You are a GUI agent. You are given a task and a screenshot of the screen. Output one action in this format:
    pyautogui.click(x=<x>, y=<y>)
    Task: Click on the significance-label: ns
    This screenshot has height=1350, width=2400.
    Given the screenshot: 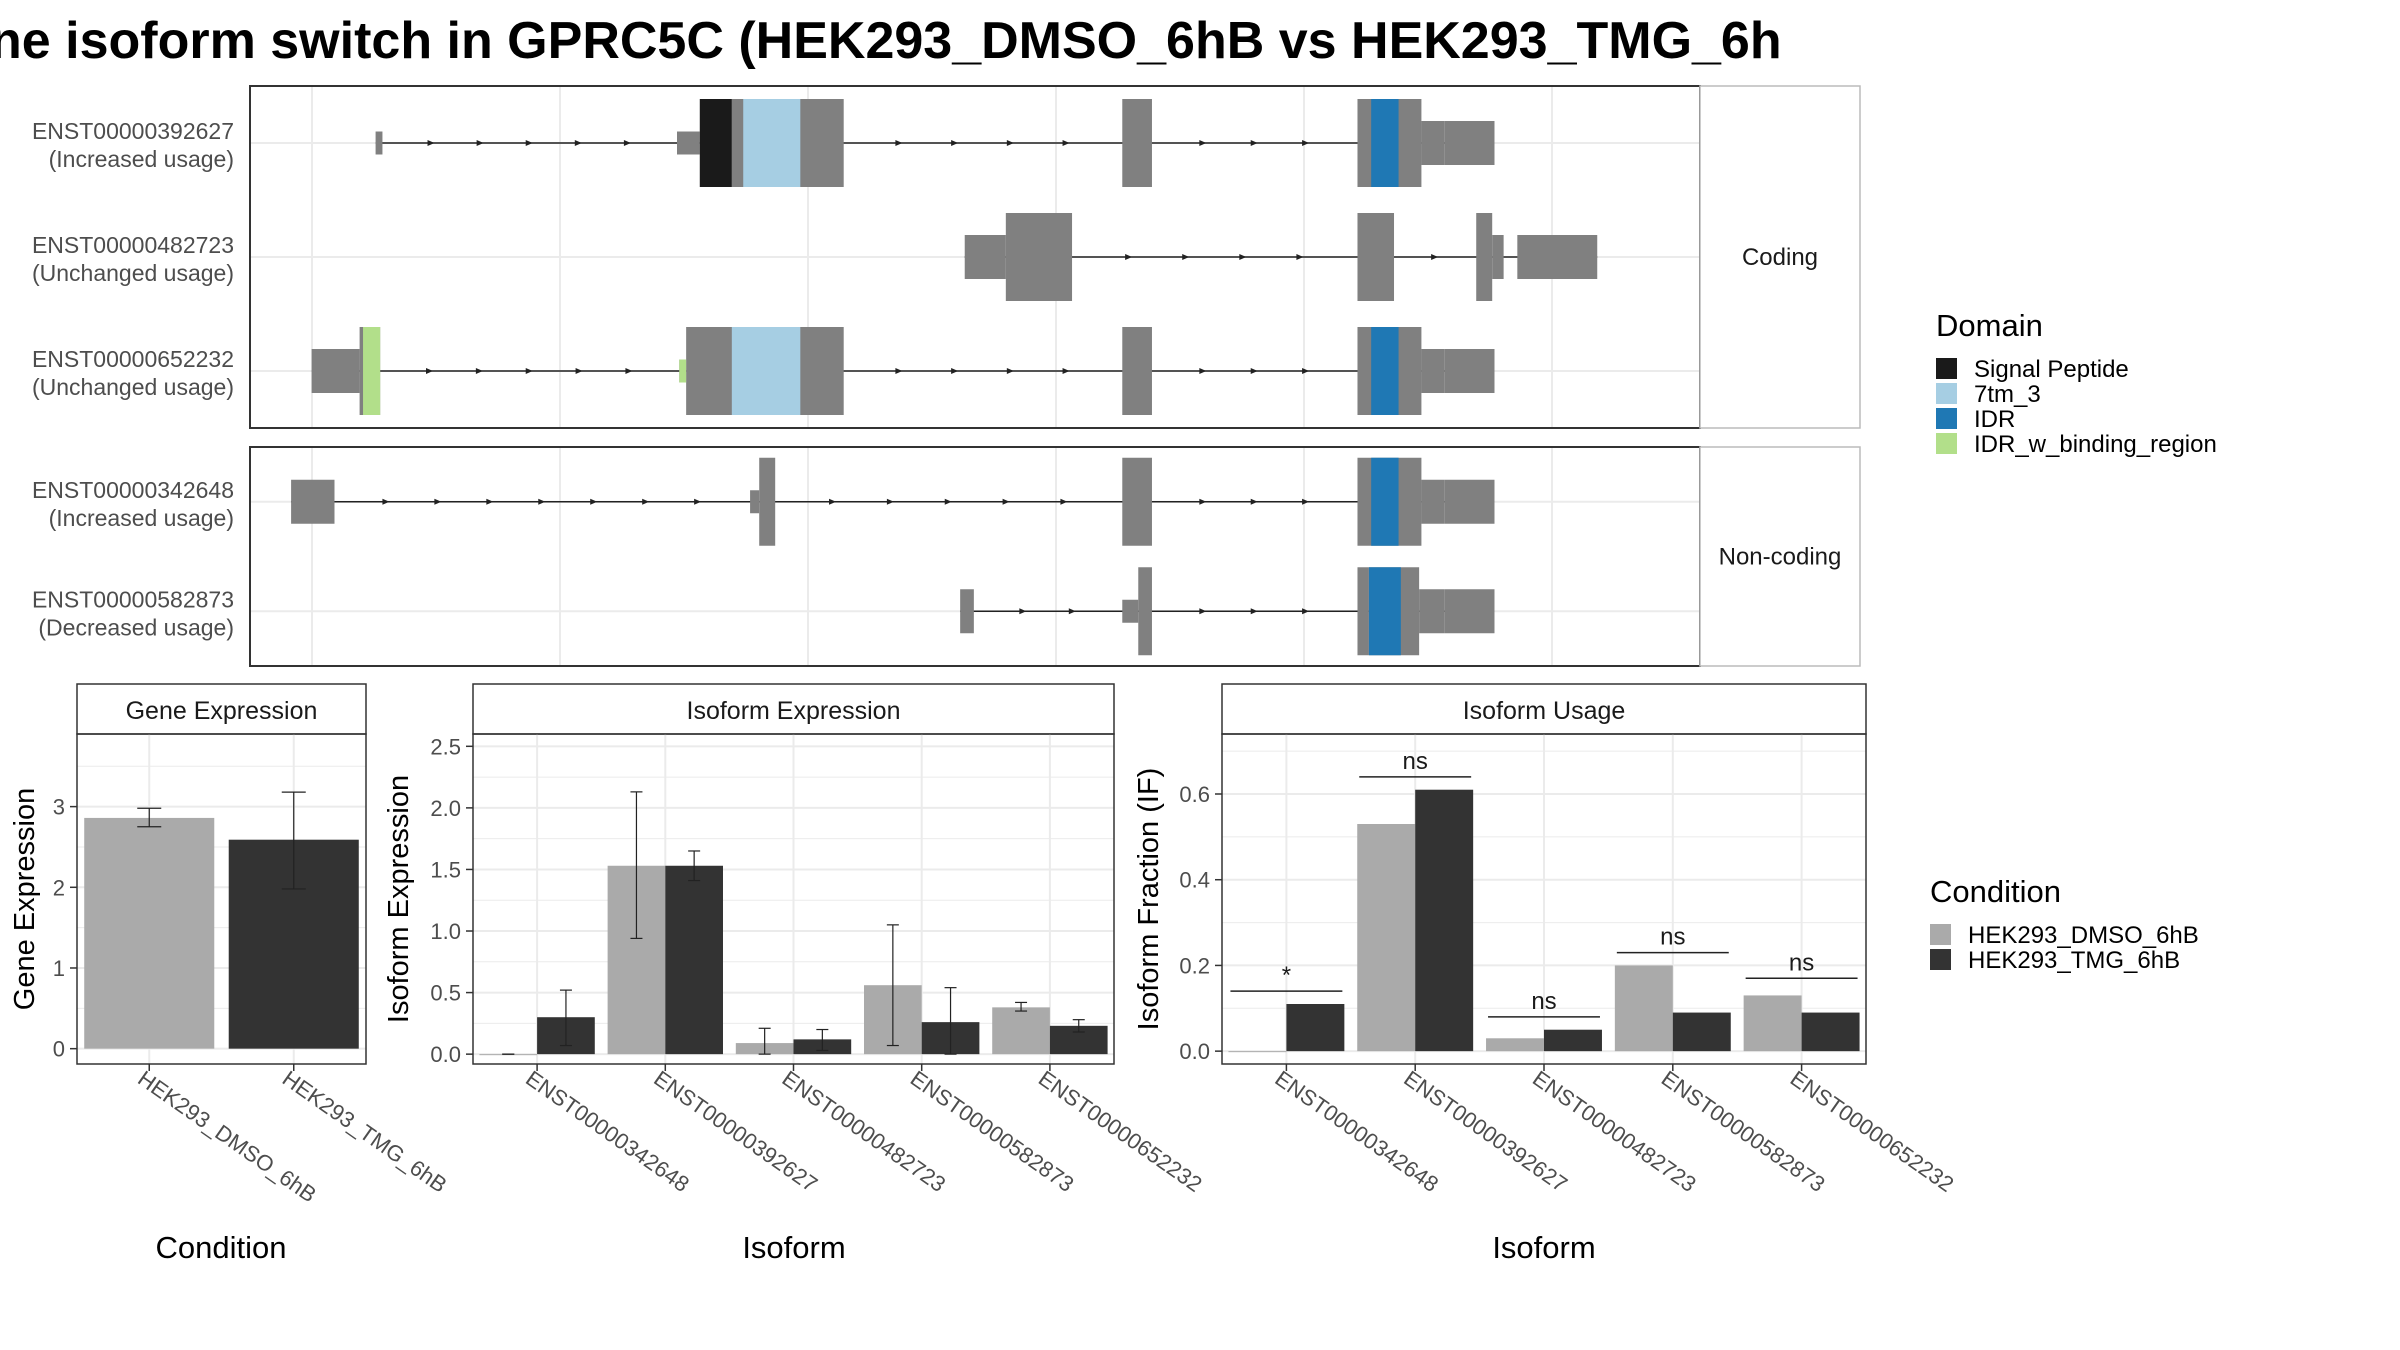 What is the action you would take?
    pyautogui.click(x=1801, y=962)
    